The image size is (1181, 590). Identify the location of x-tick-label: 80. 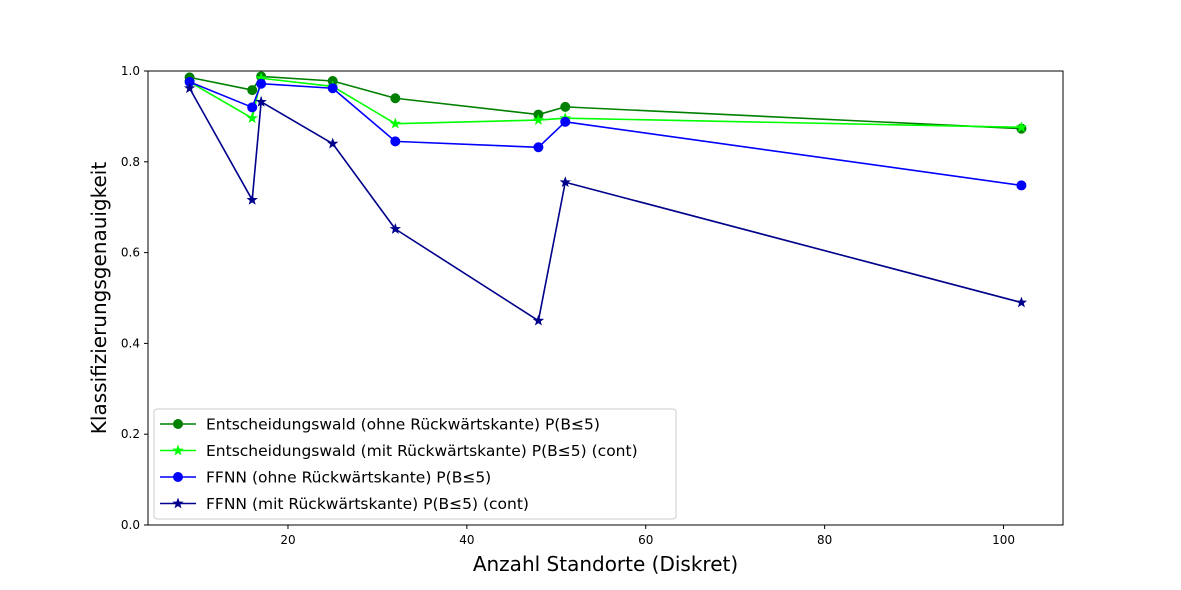
(824, 540).